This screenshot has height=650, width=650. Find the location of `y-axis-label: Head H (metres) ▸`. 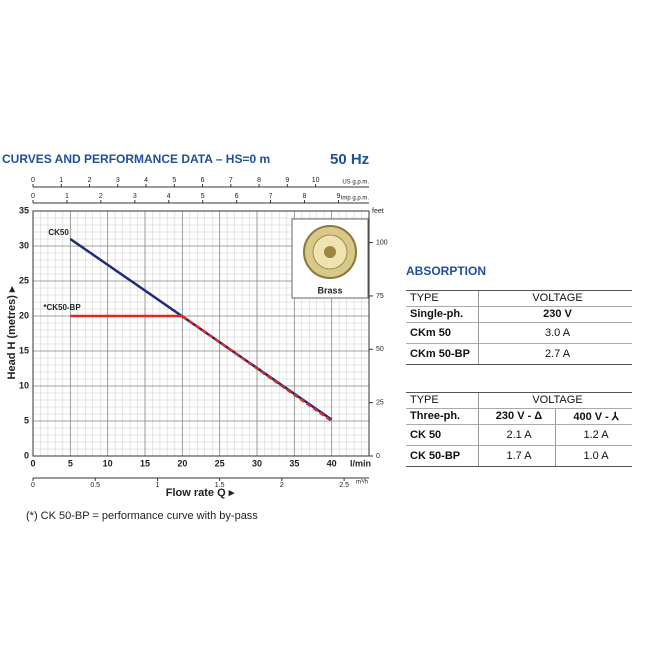

y-axis-label: Head H (metres) ▸ is located at coordinates (12, 332).